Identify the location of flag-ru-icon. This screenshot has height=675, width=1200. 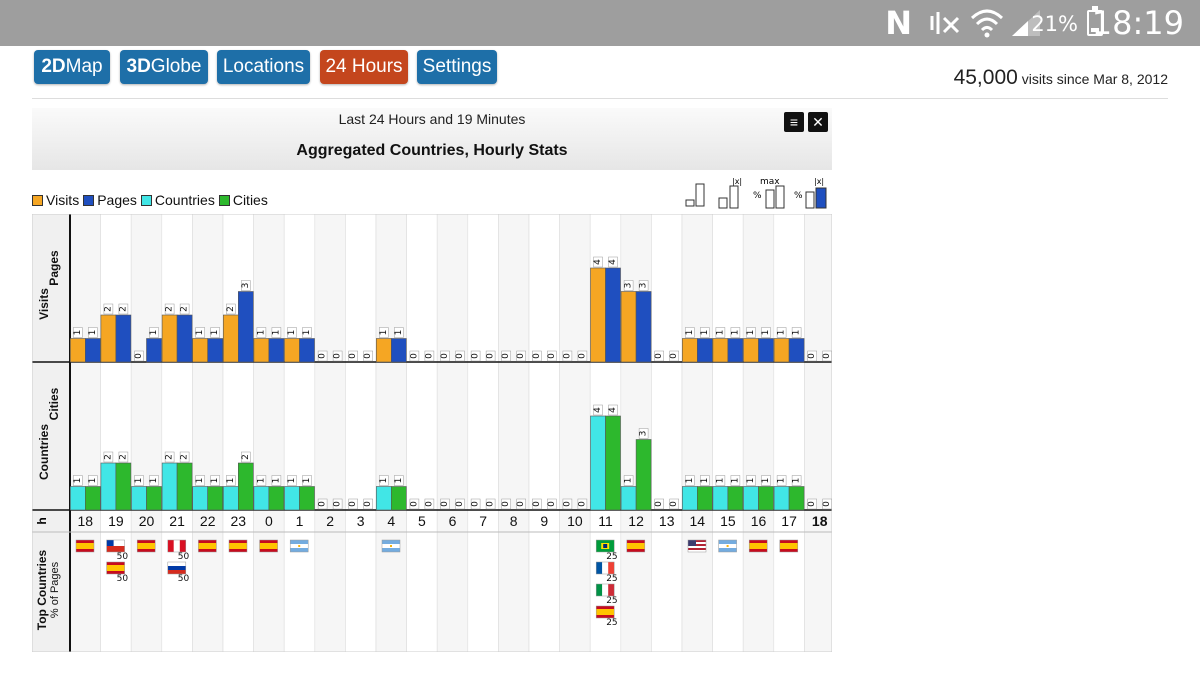
(177, 568).